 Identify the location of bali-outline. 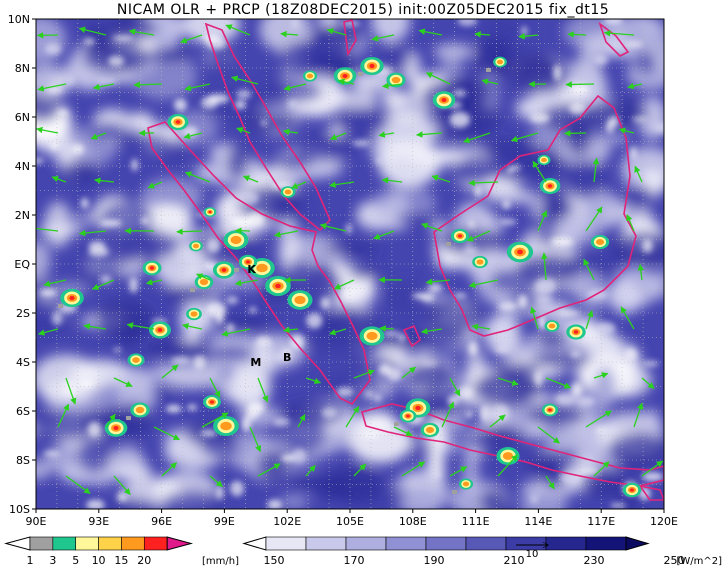
(651, 492).